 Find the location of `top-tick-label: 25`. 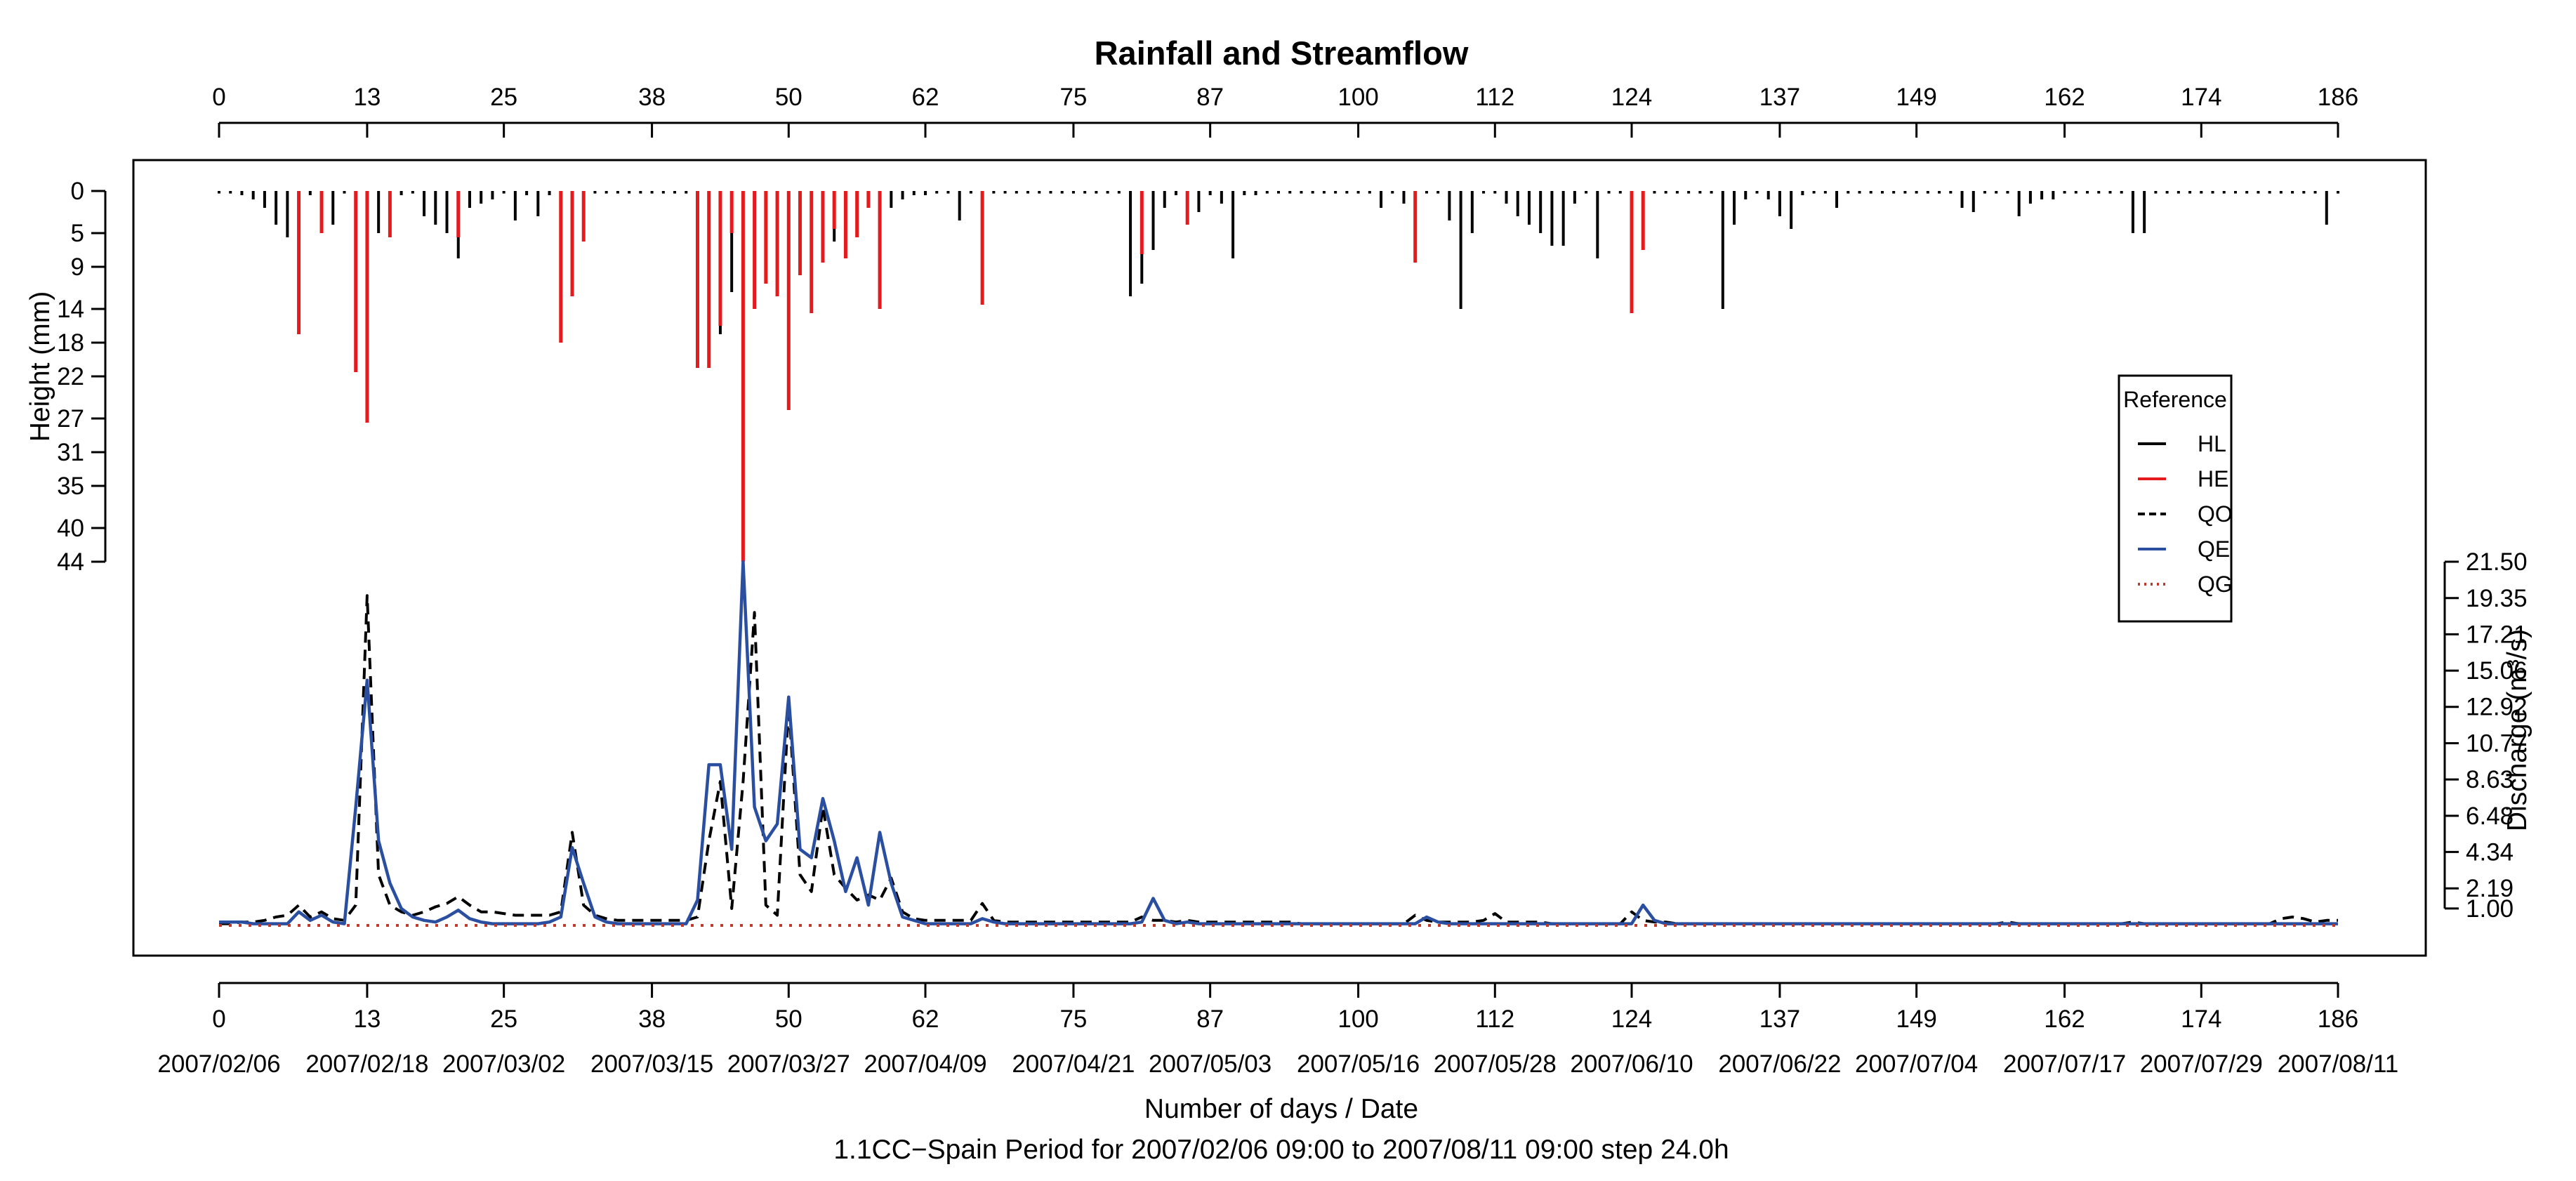

top-tick-label: 25 is located at coordinates (503, 97).